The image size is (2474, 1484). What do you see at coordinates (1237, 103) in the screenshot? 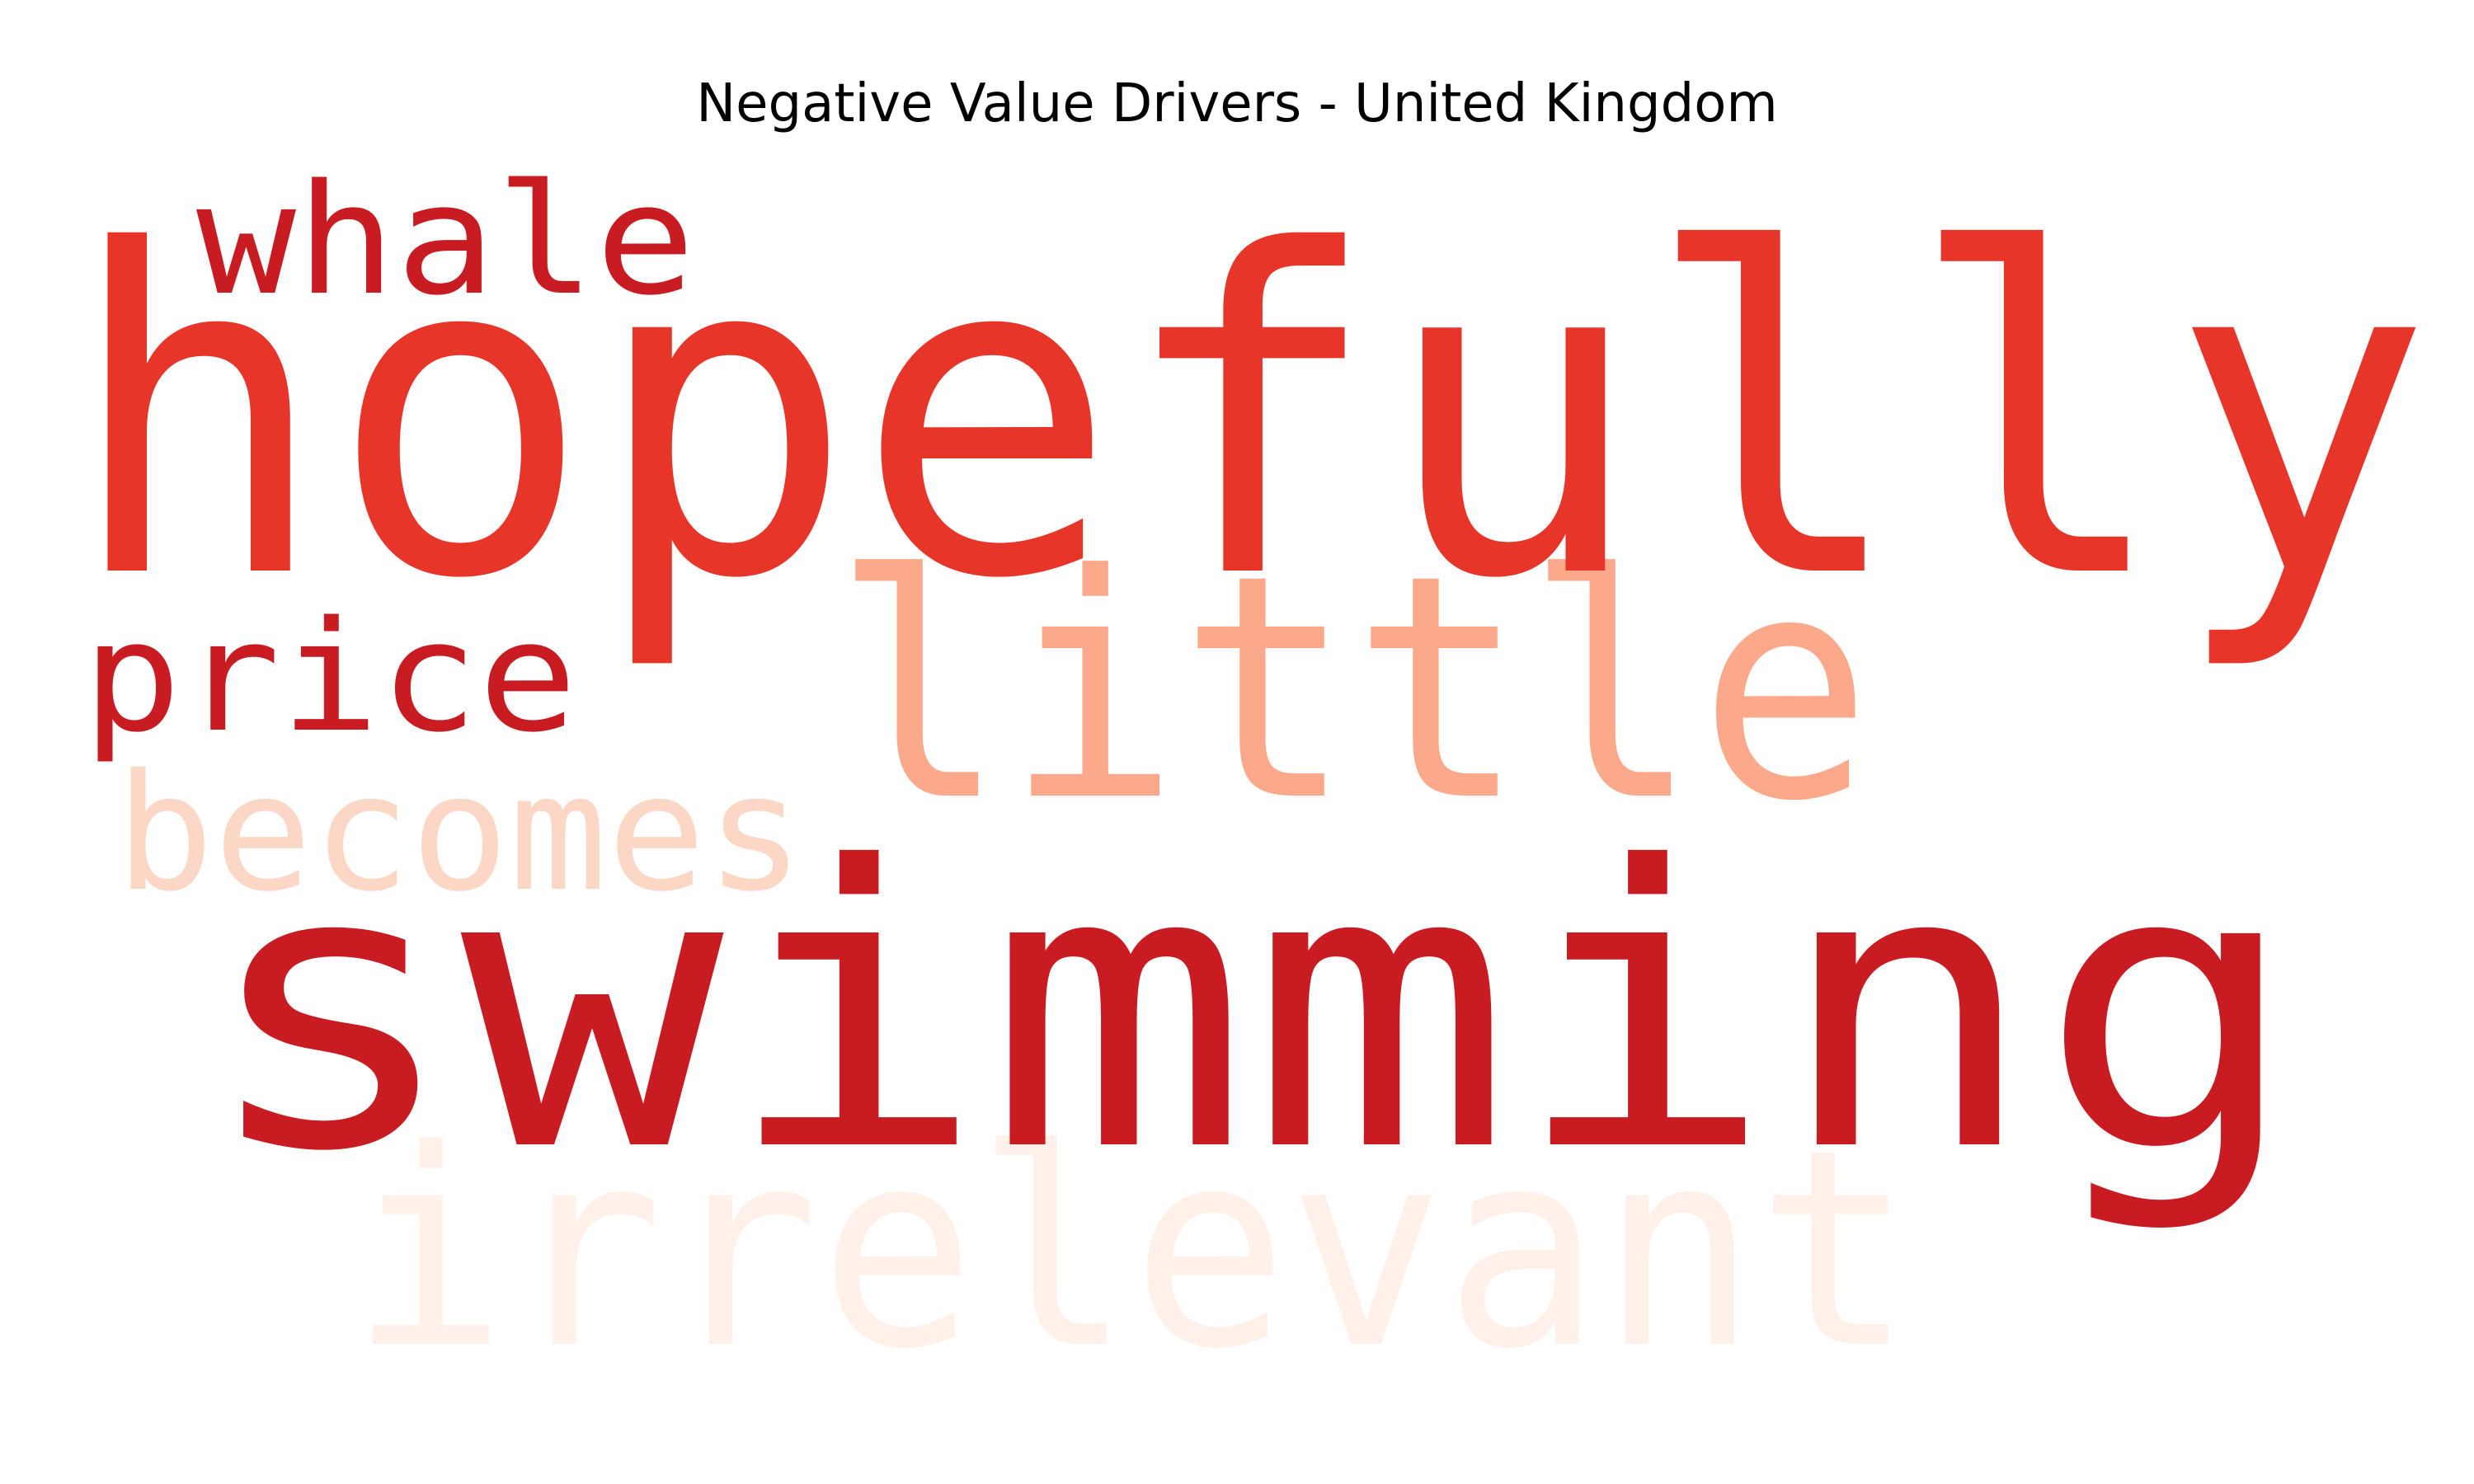
I see `chart-title: Negative Value Drivers - United Kingdom` at bounding box center [1237, 103].